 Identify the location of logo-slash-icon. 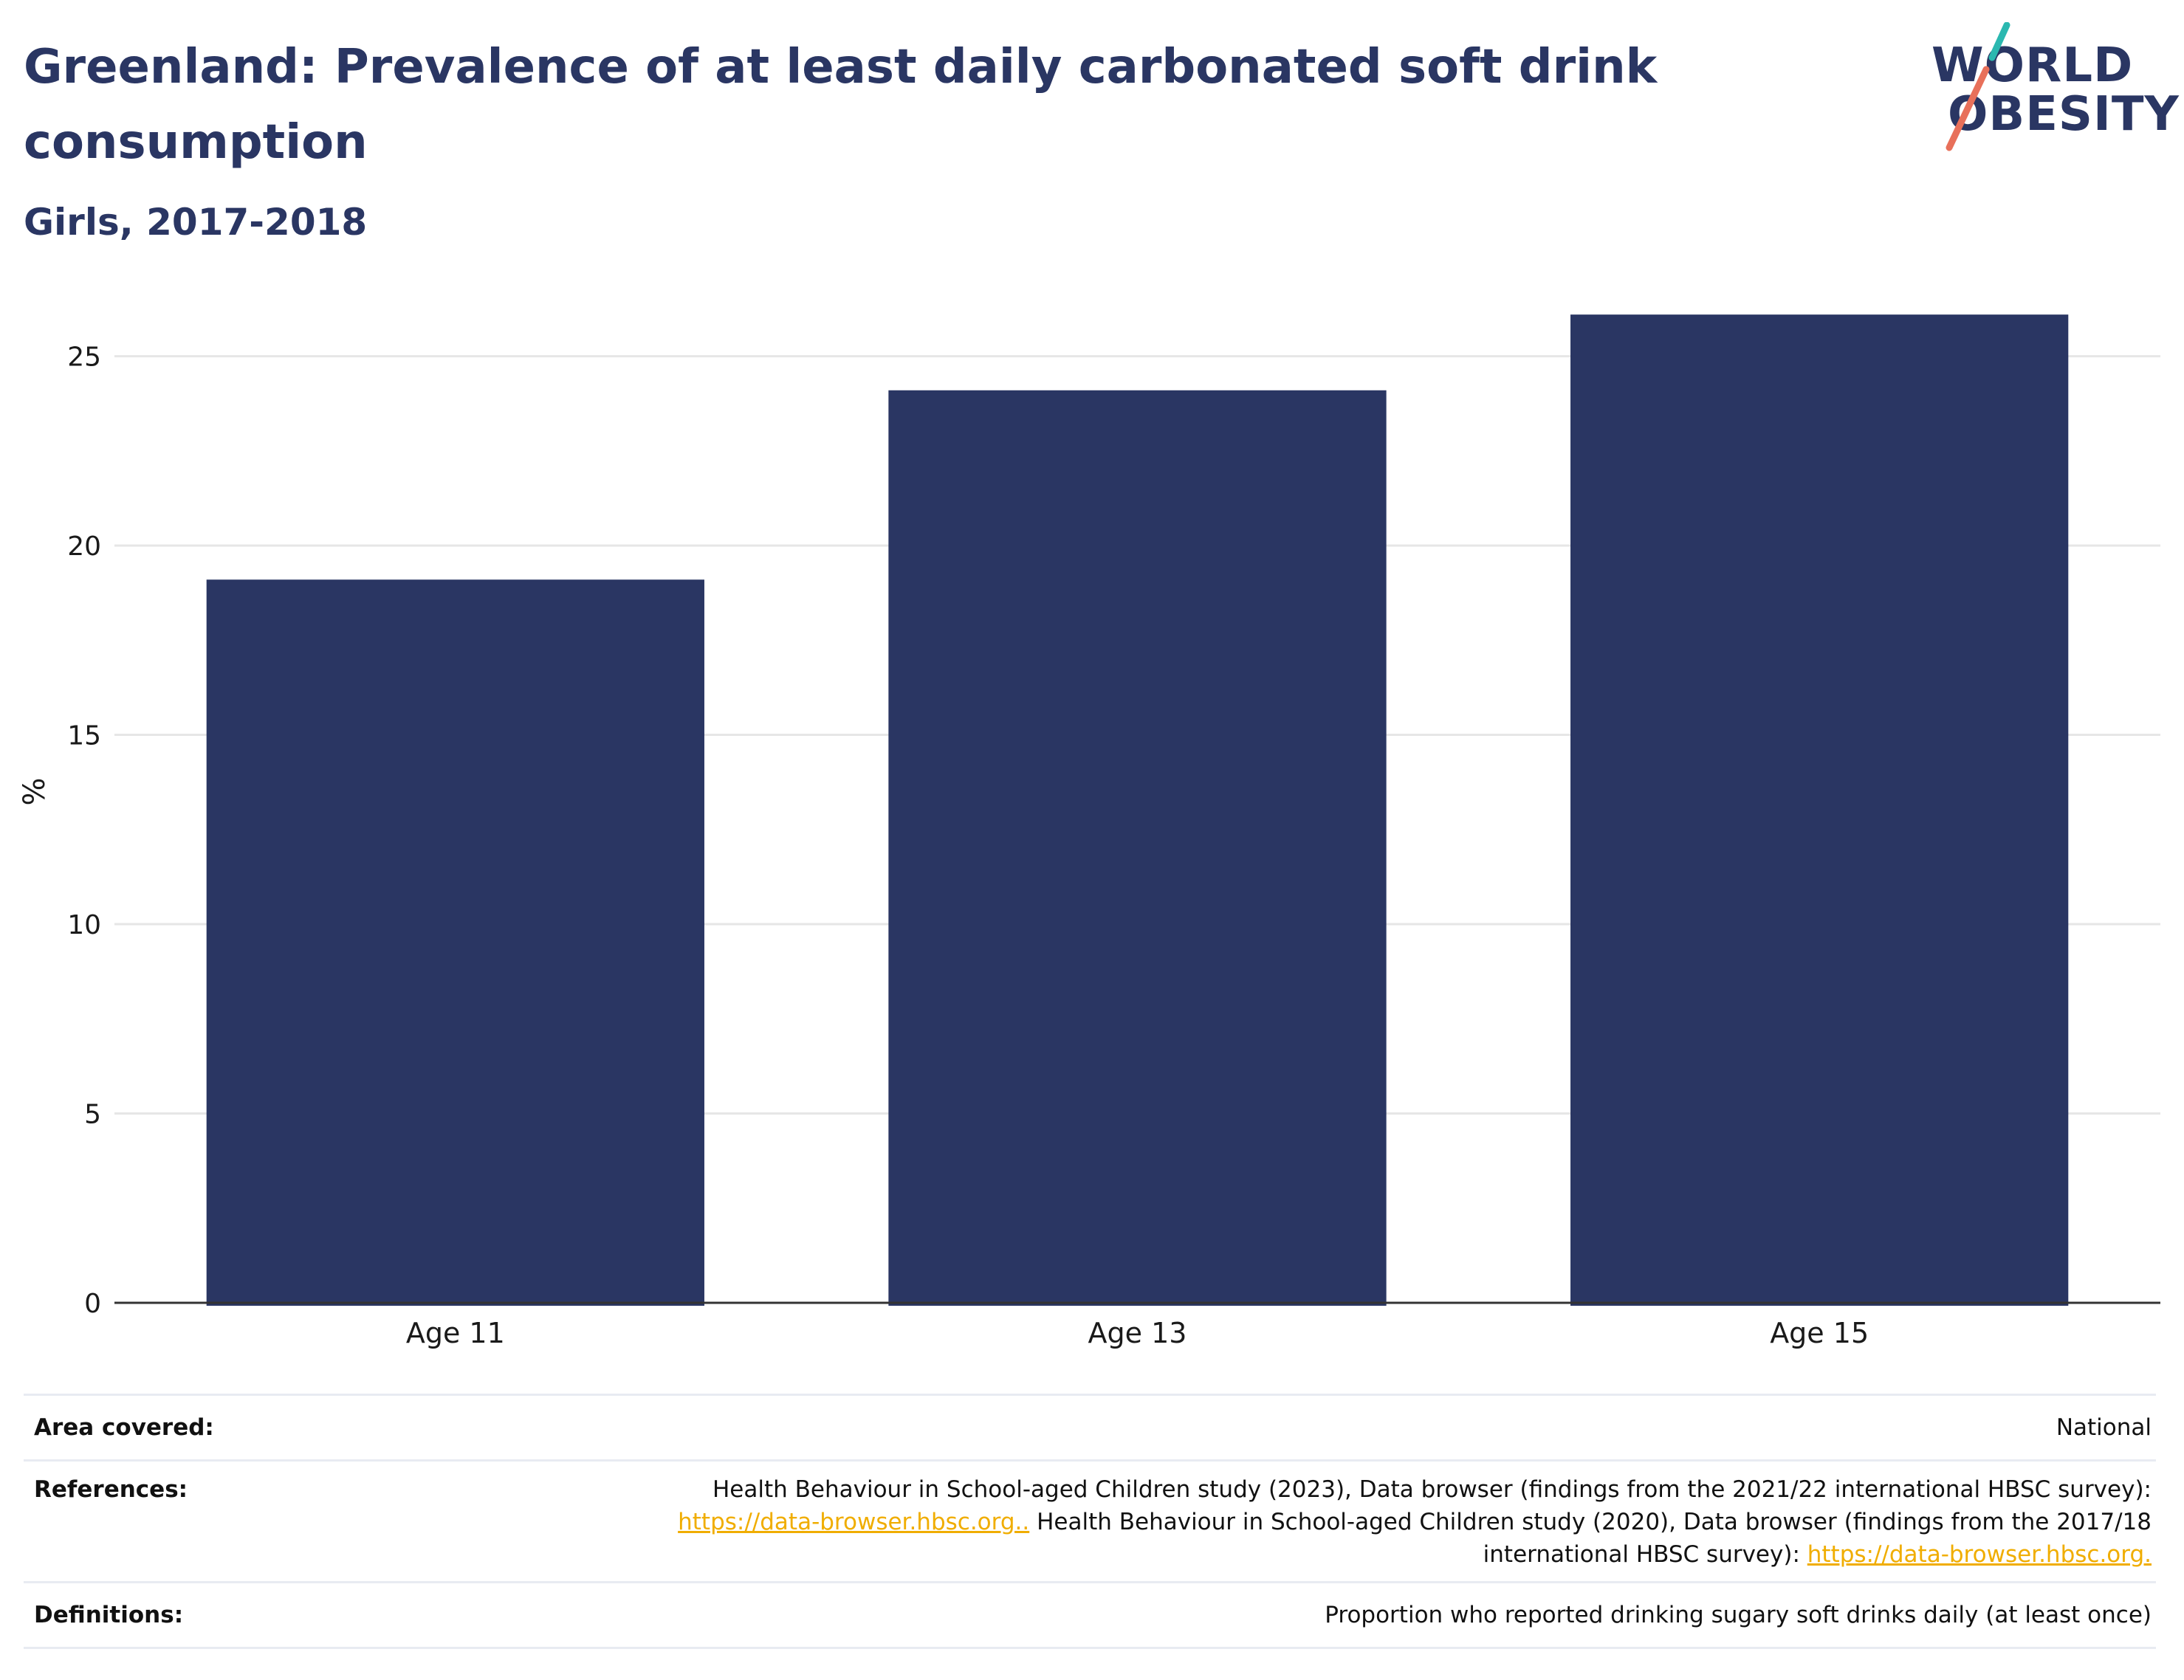
(1978, 86).